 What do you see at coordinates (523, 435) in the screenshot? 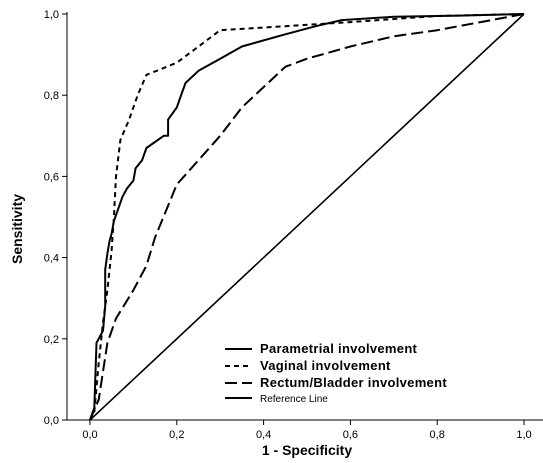
I see `x-tick-label: 1,0` at bounding box center [523, 435].